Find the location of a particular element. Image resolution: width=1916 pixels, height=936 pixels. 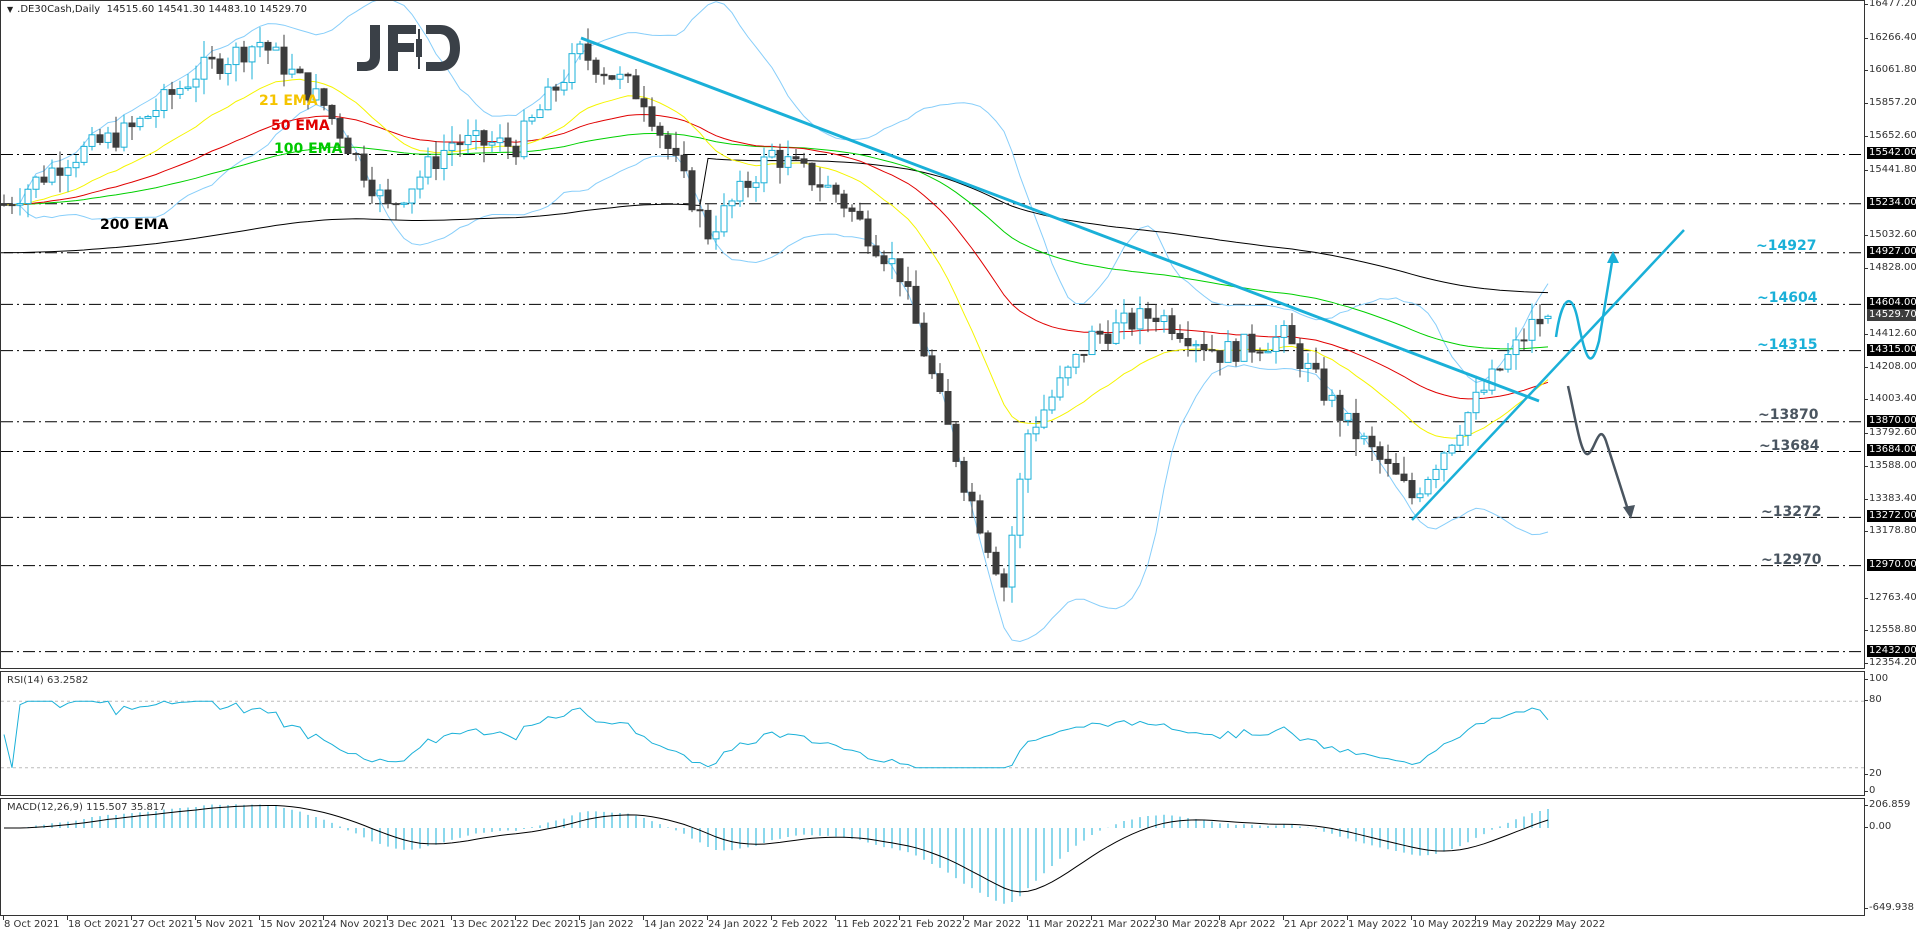

level-price-tag: 14604.00 is located at coordinates (1891, 303).